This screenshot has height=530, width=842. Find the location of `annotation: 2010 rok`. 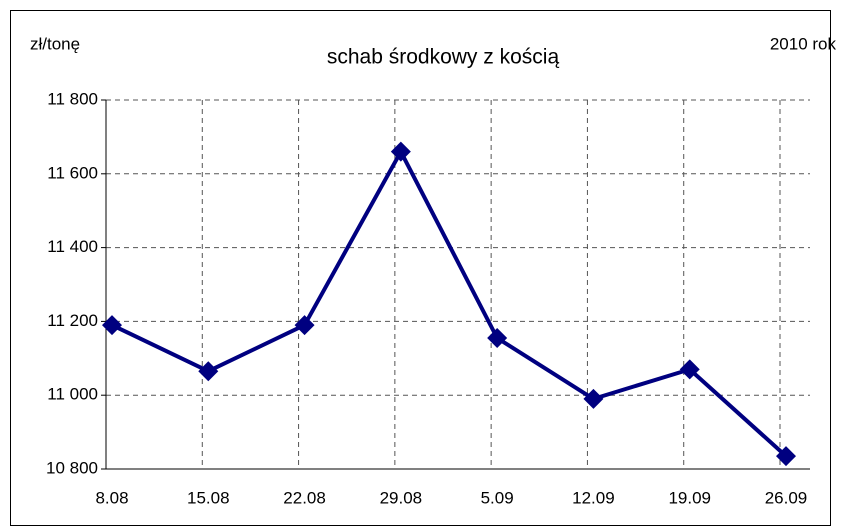

annotation: 2010 rok is located at coordinates (803, 43).